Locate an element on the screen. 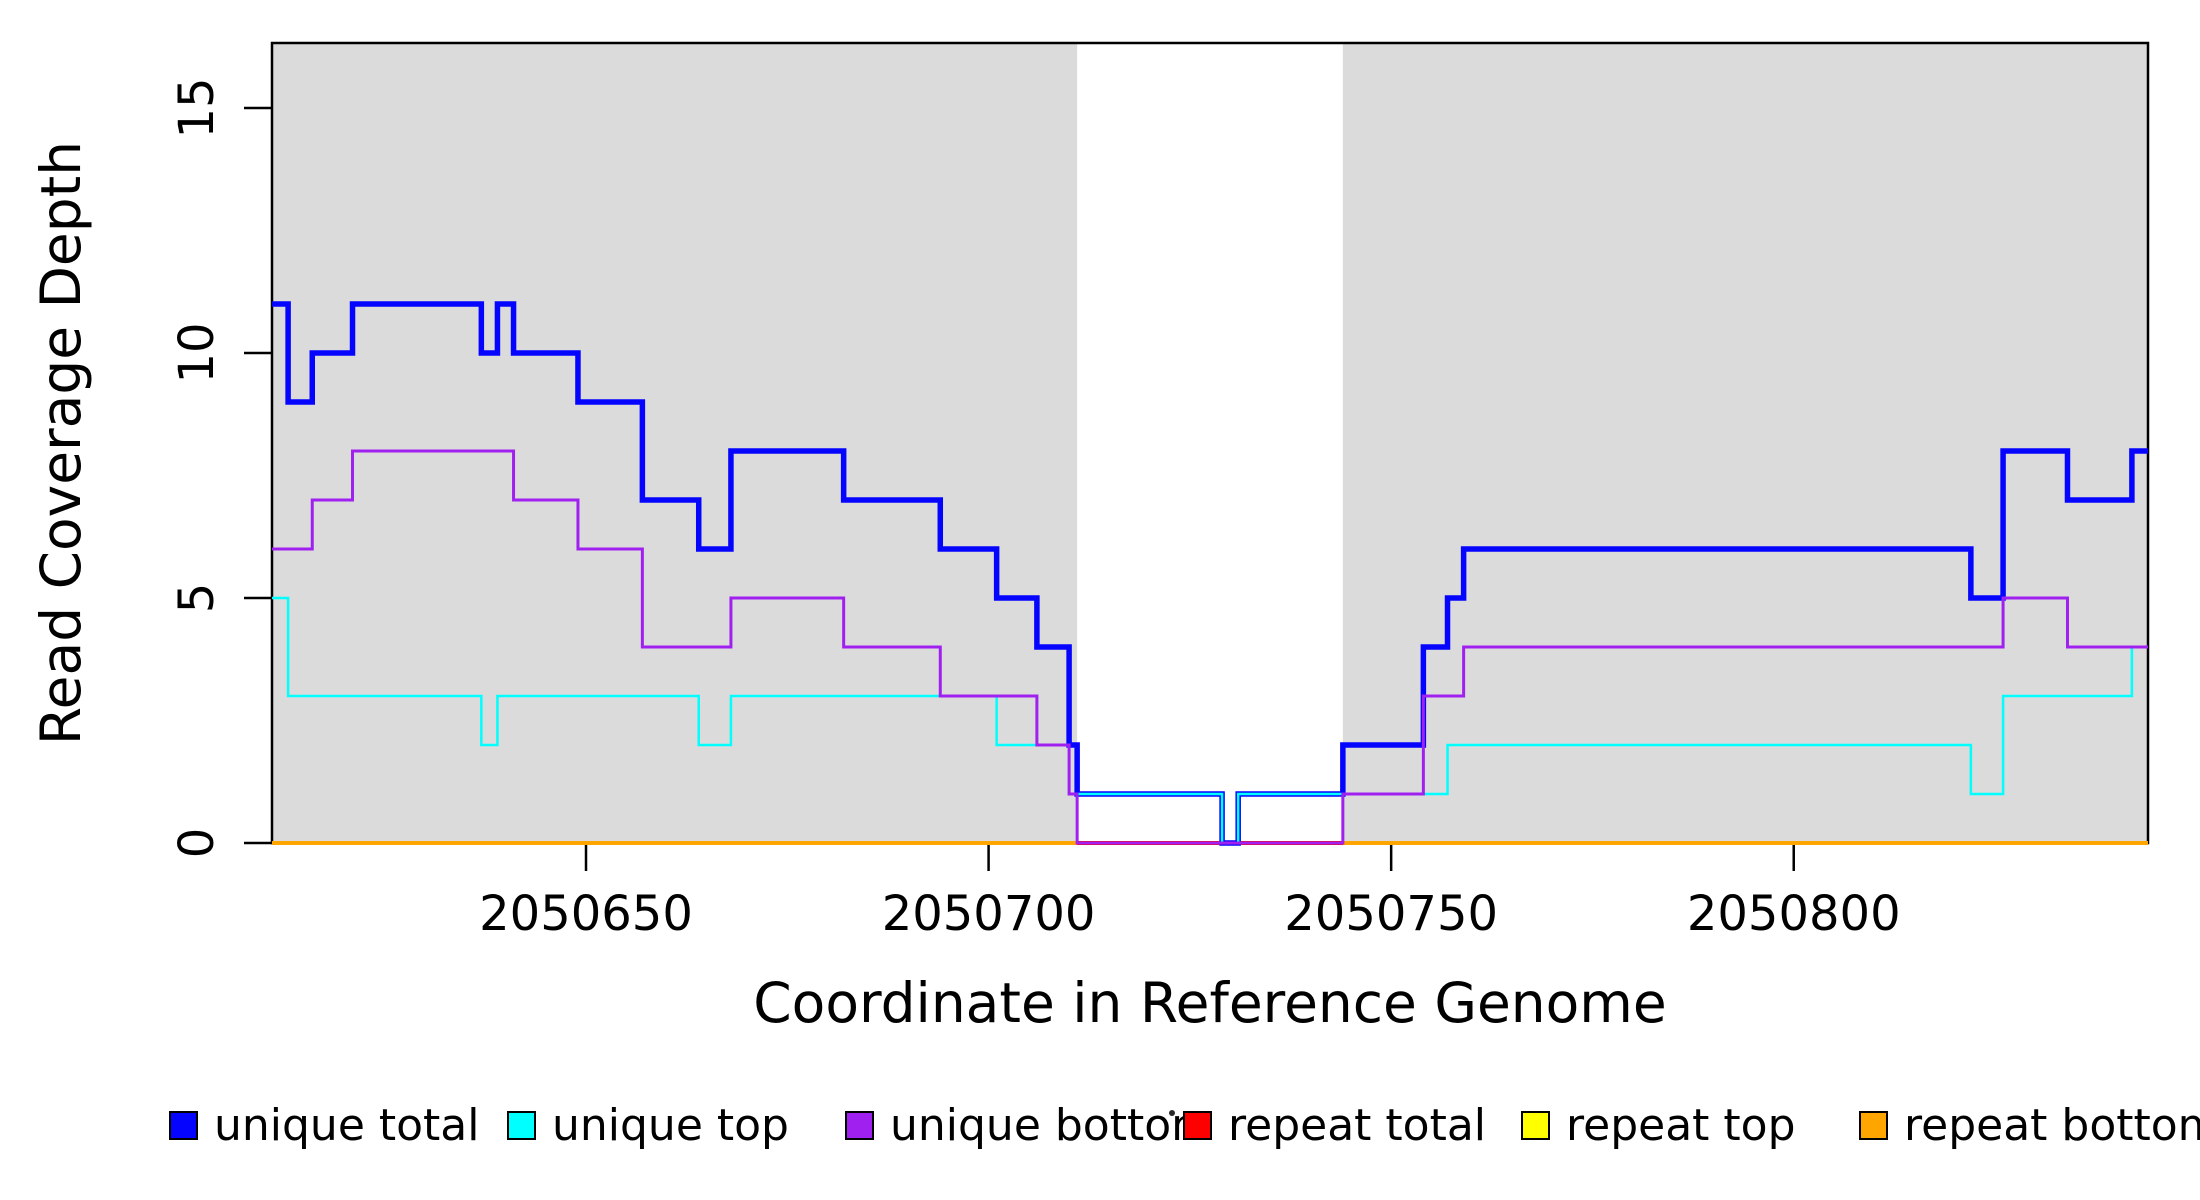  legend-label: repeat total is located at coordinates (1357, 1125).